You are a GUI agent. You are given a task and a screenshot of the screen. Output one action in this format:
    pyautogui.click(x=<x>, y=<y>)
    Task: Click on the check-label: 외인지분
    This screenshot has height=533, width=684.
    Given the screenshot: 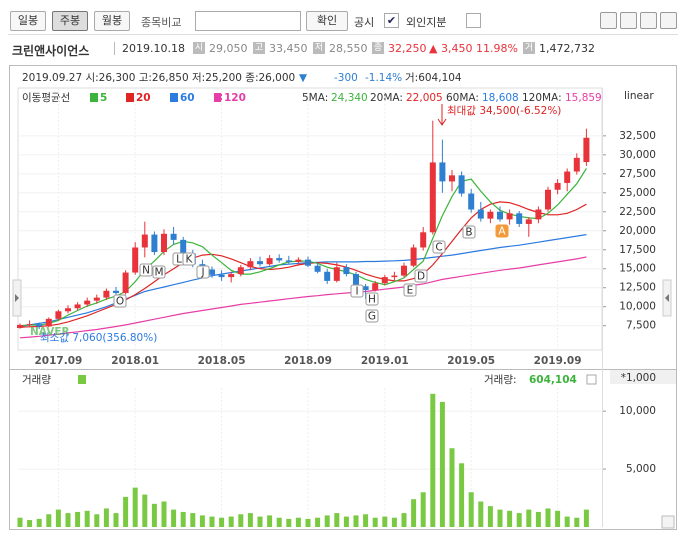 What is the action you would take?
    pyautogui.click(x=426, y=22)
    